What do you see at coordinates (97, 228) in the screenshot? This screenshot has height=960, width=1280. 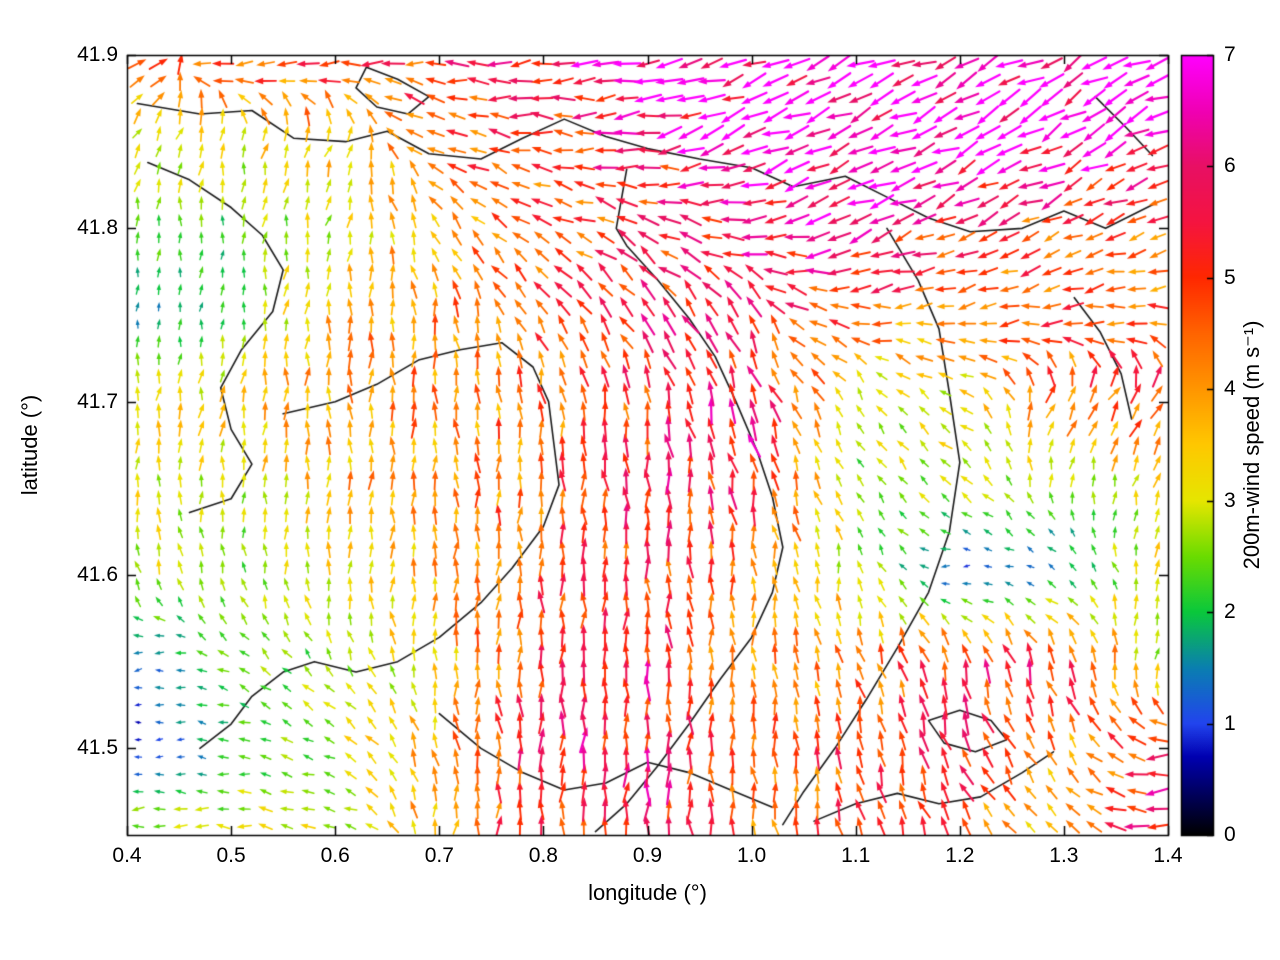 I see `y-tick-label: 41.8` at bounding box center [97, 228].